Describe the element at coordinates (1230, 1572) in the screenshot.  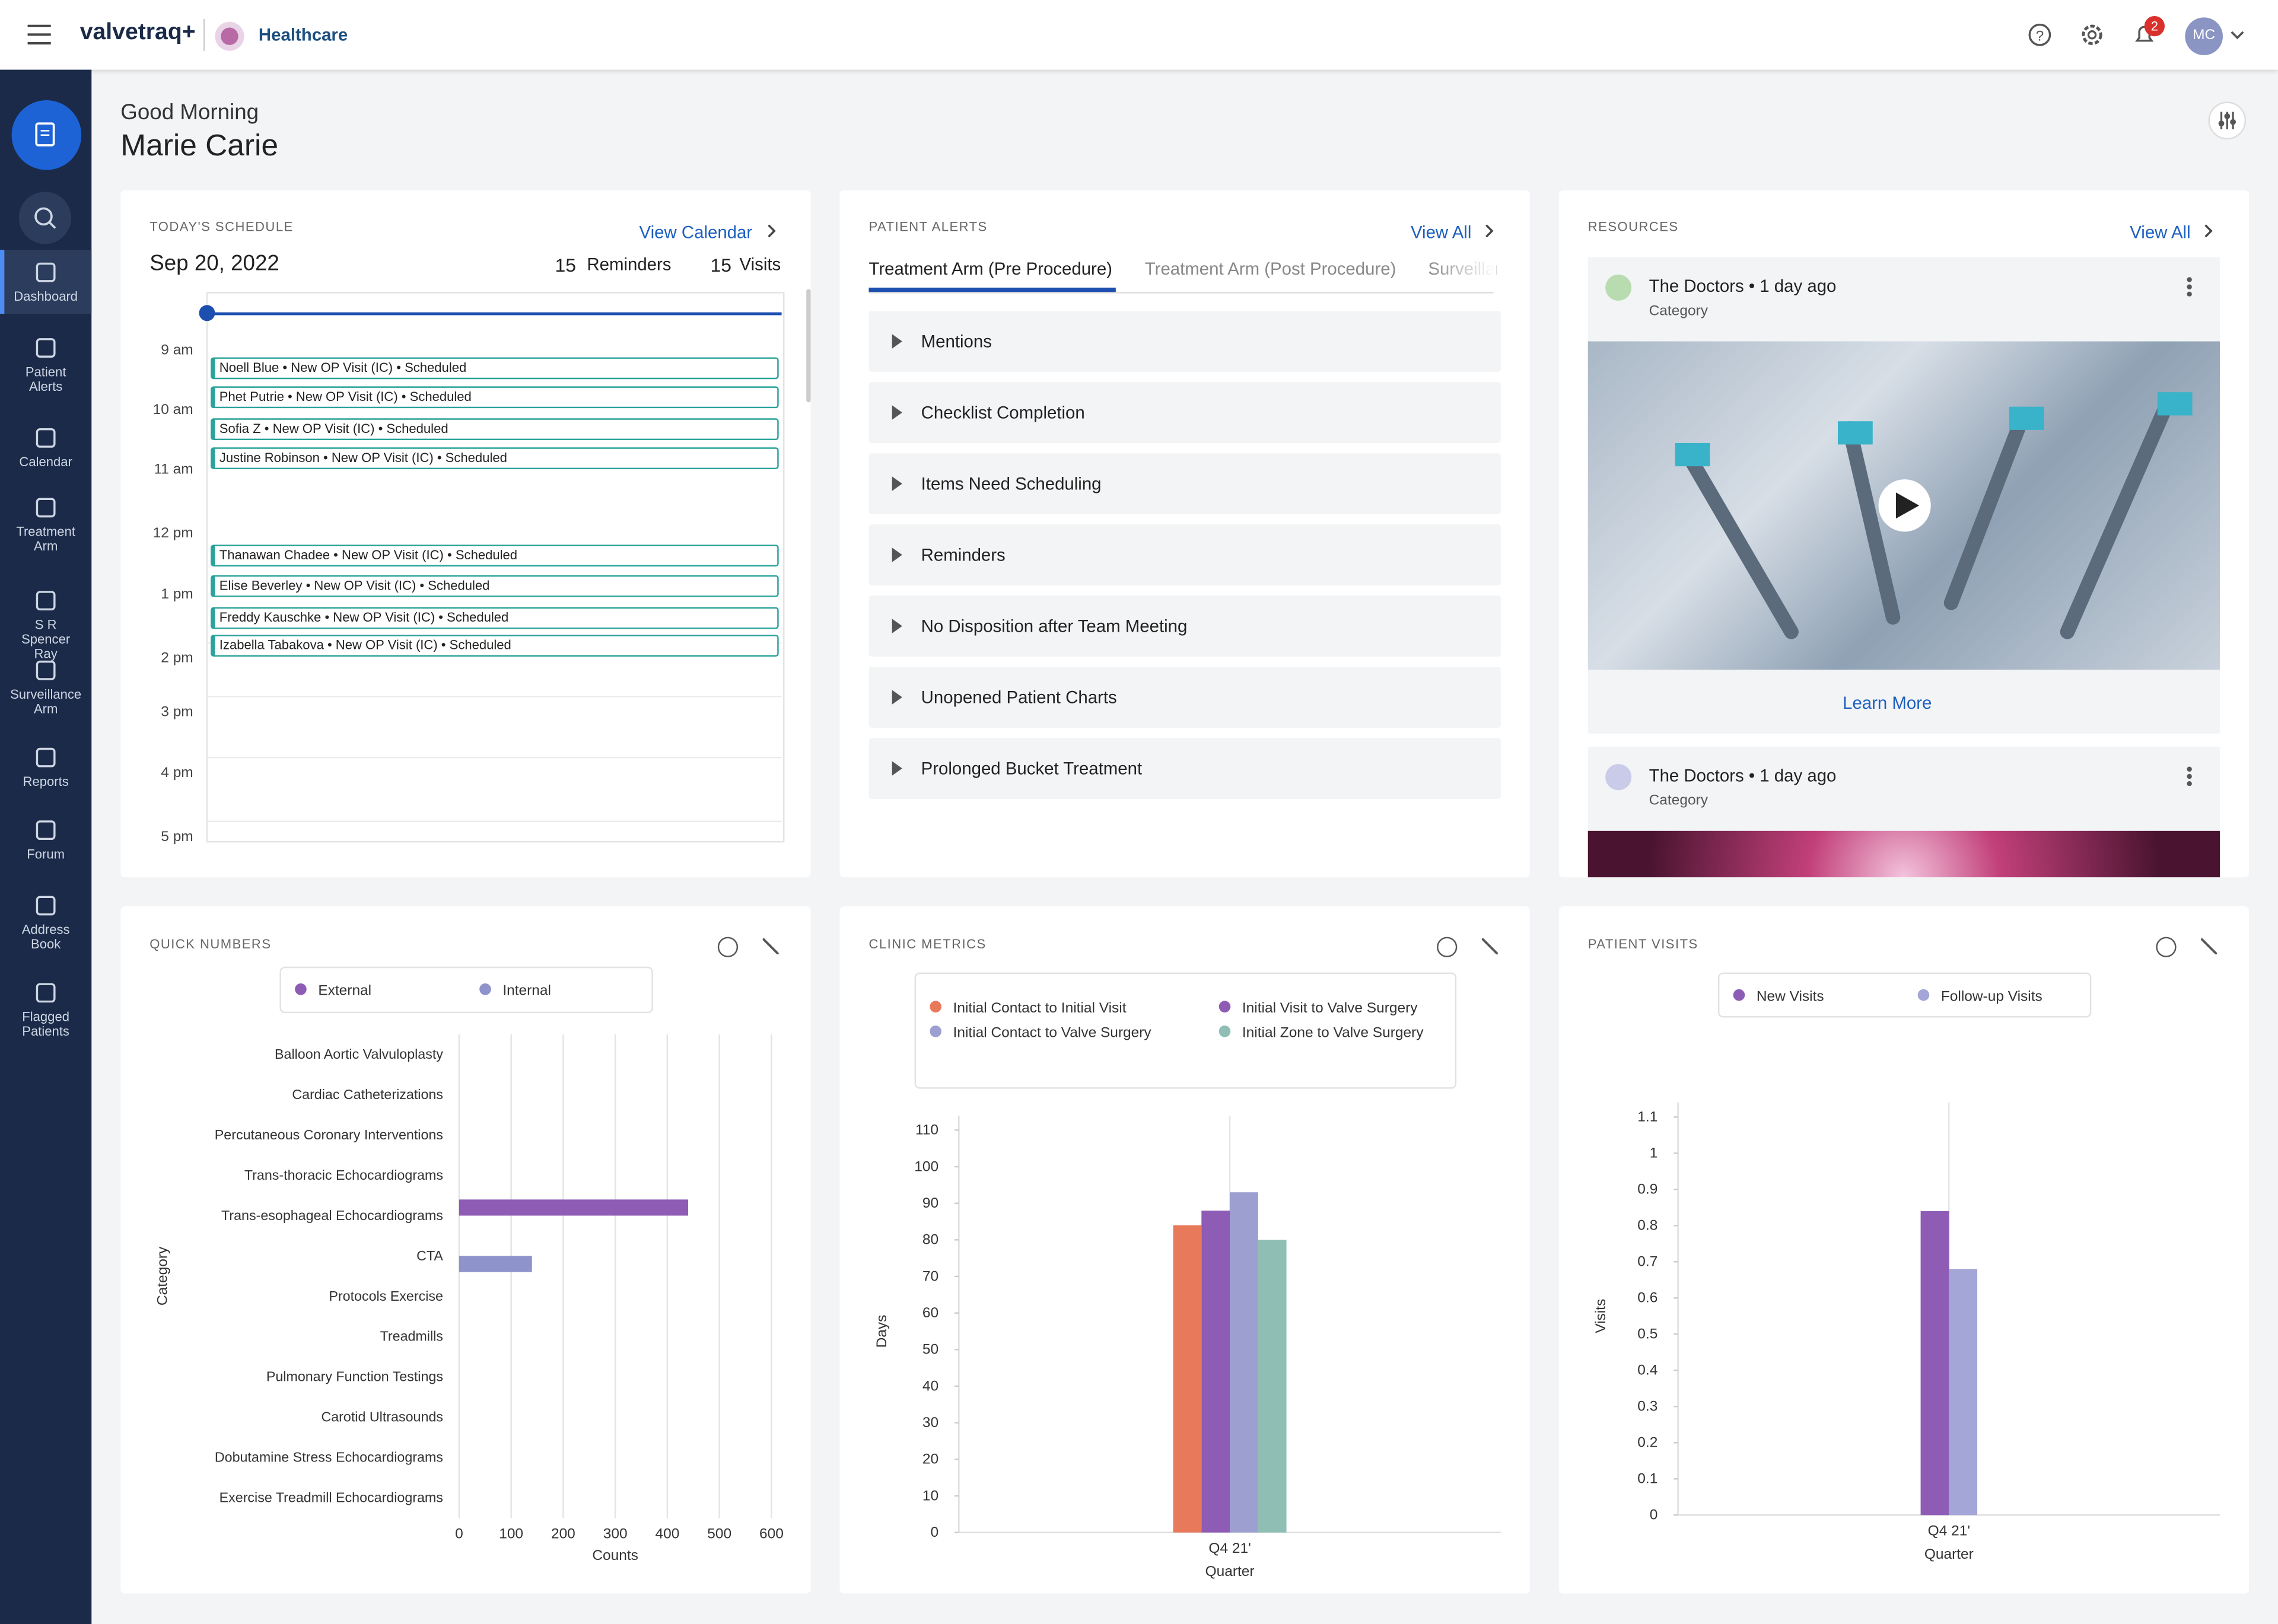
I see `x-axis-label: Quarter` at that location.